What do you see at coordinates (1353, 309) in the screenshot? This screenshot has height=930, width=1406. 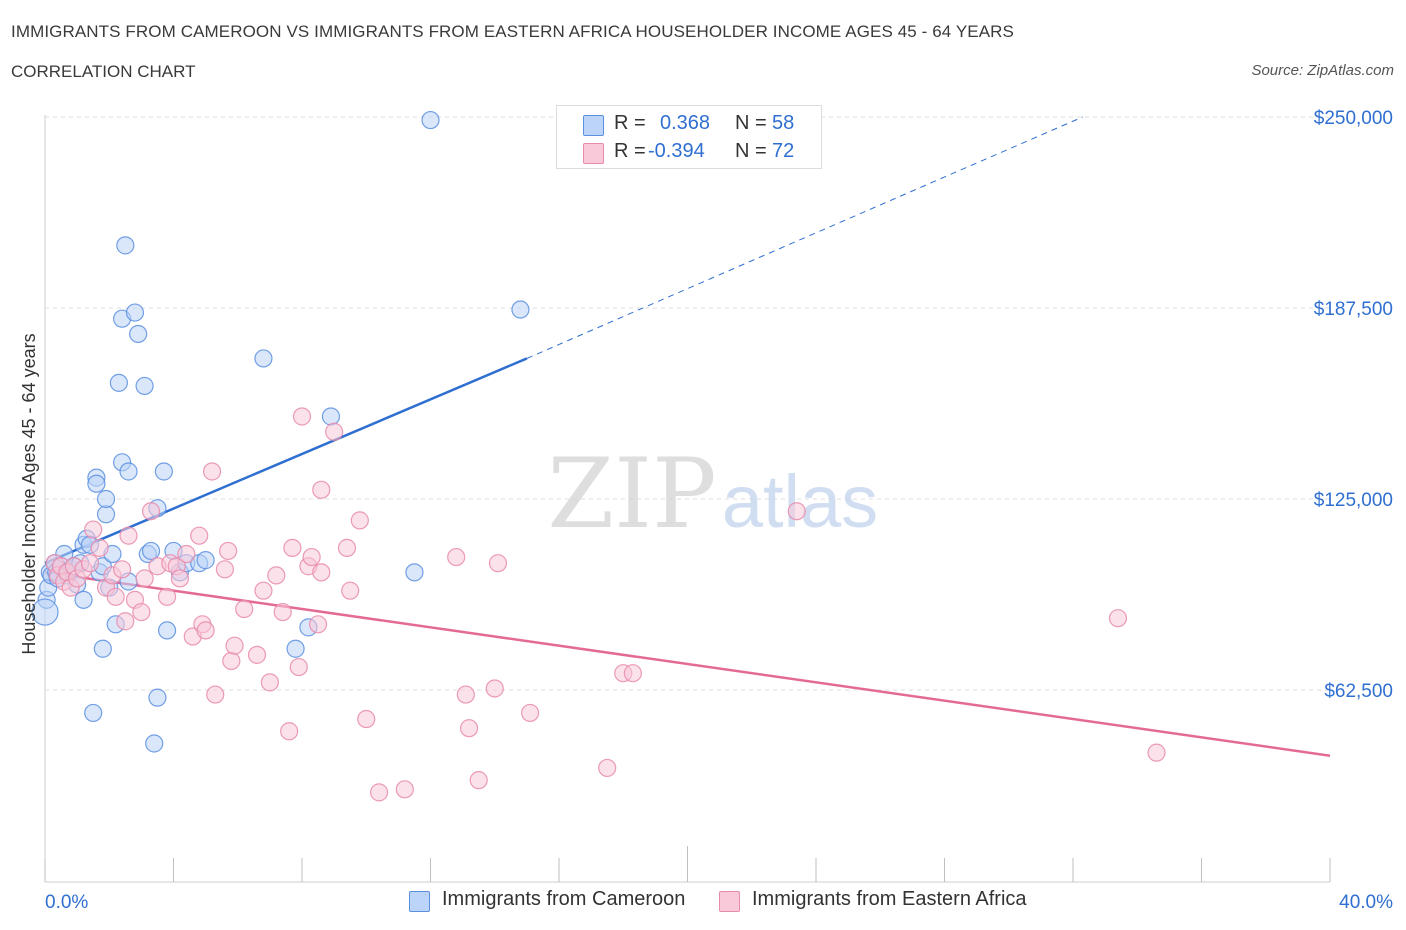 I see `y-tick-label: $187,500` at bounding box center [1353, 309].